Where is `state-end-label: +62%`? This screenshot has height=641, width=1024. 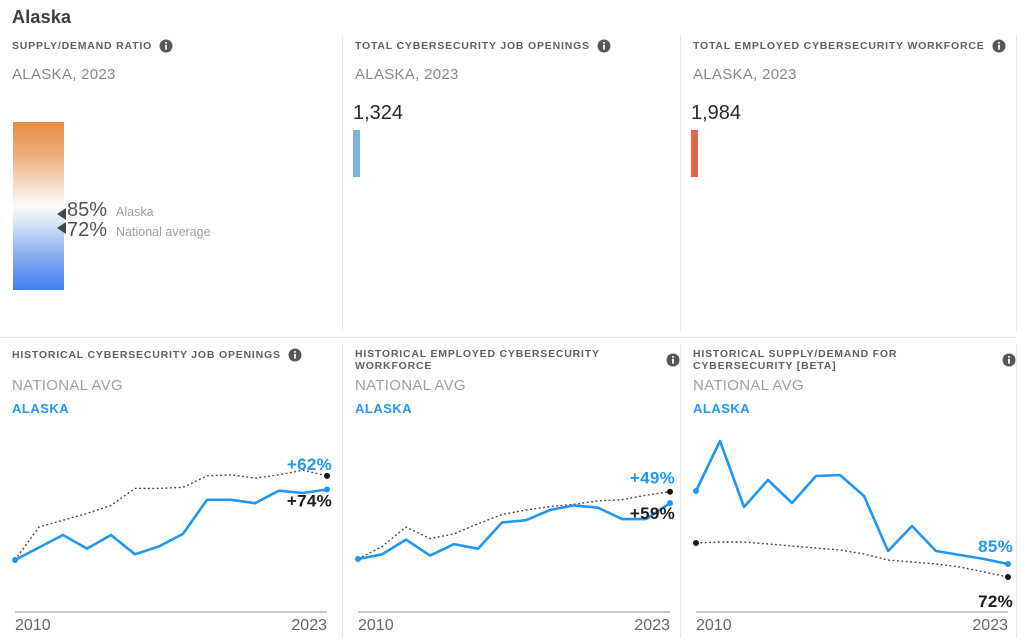 state-end-label: +62% is located at coordinates (309, 464).